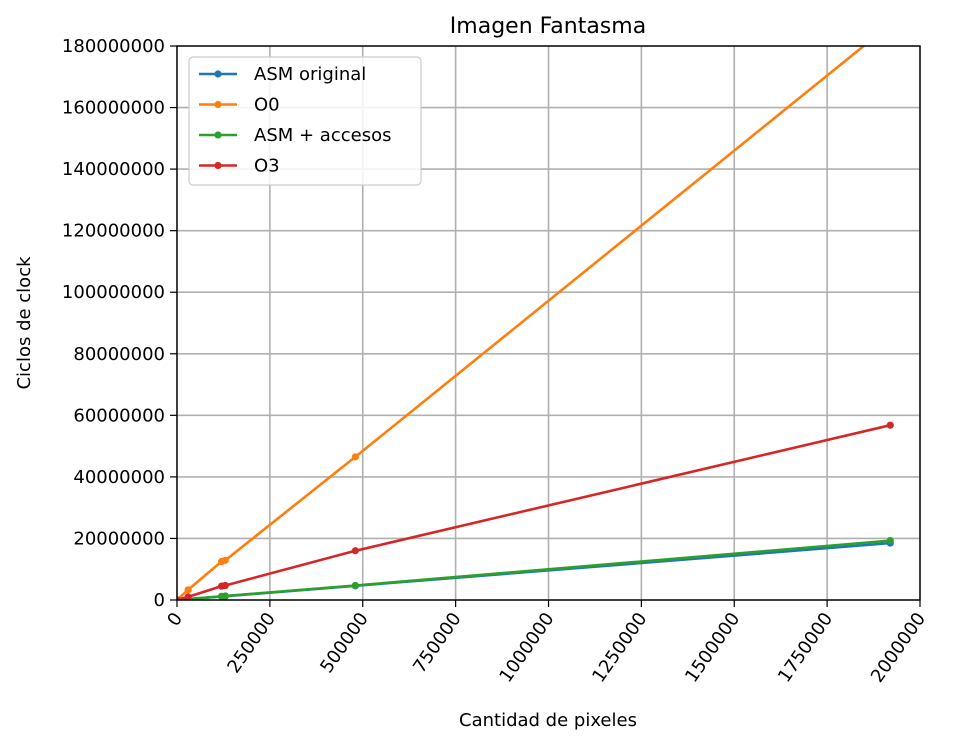 The width and height of the screenshot is (972, 747). Describe the element at coordinates (267, 166) in the screenshot. I see `legend-label: O3` at that location.